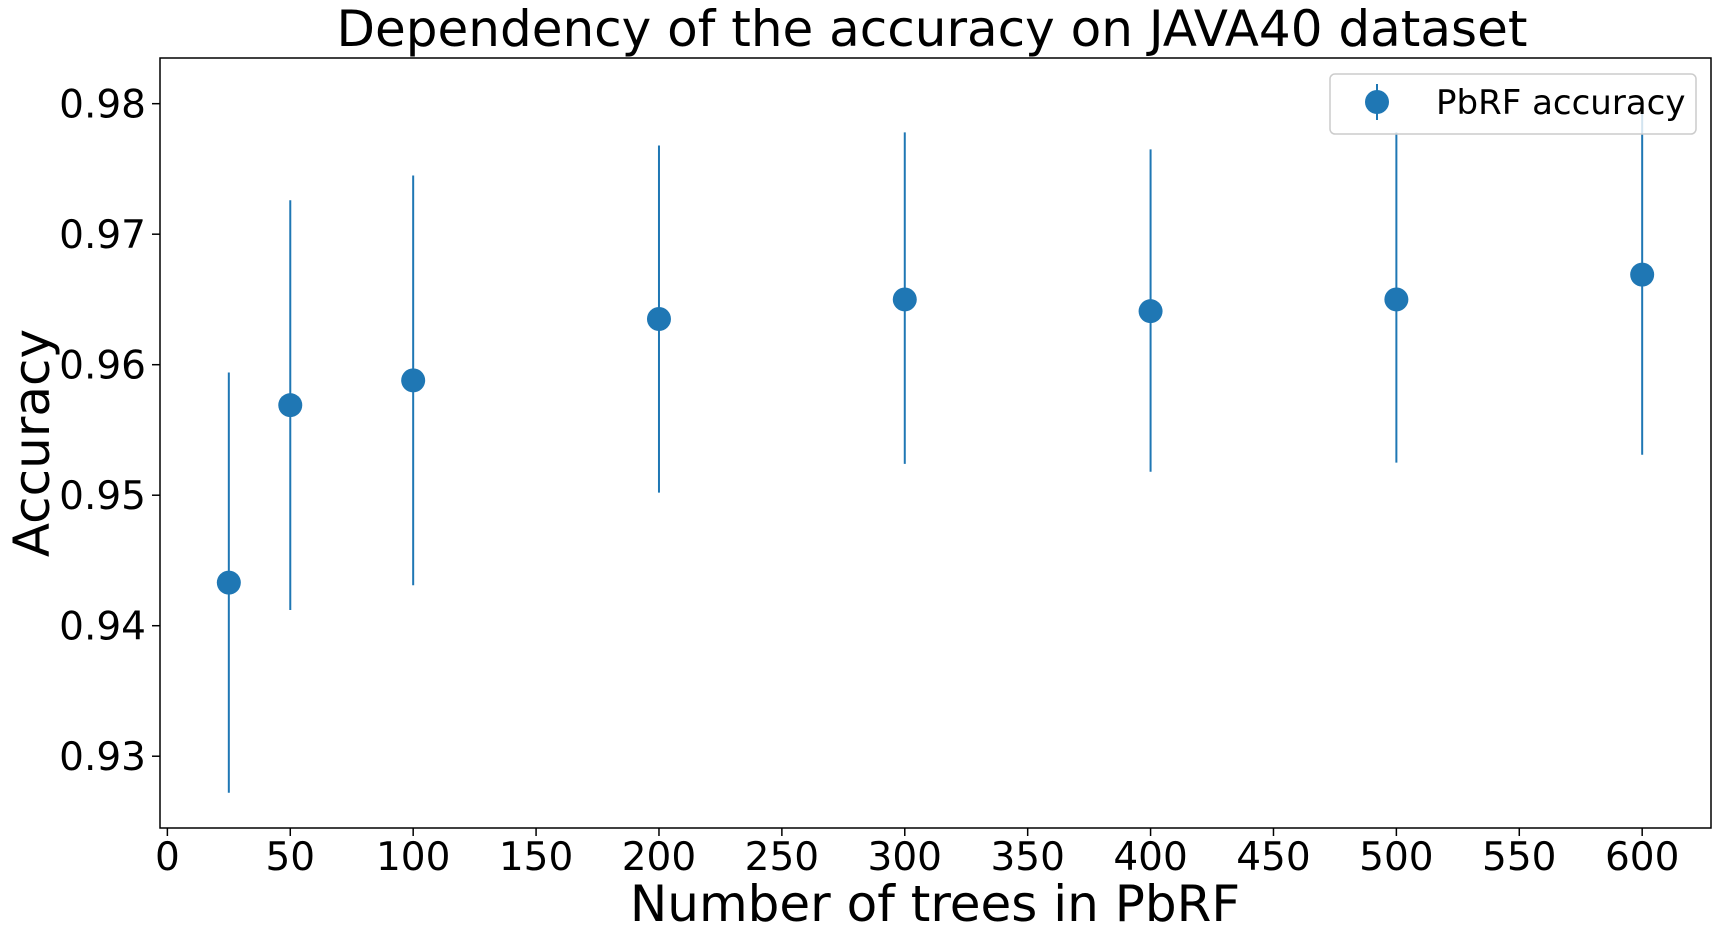 This screenshot has height=939, width=1719. Describe the element at coordinates (1273, 857) in the screenshot. I see `x-tick-label: 450` at that location.